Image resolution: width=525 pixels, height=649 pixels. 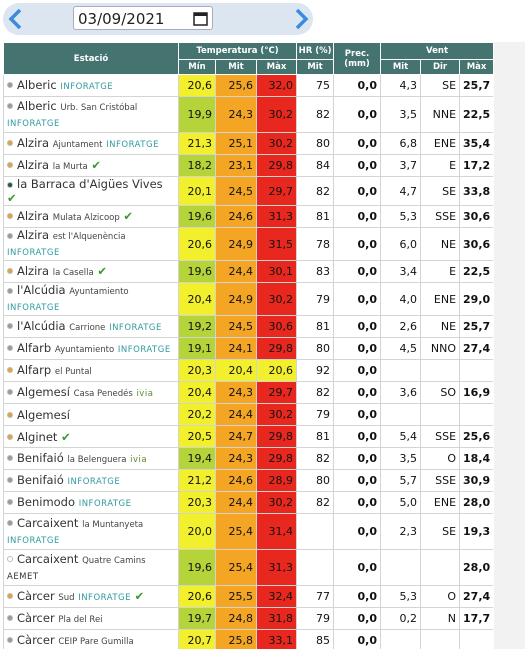 What do you see at coordinates (276, 165) in the screenshot?
I see `max-cell: 29,8` at bounding box center [276, 165].